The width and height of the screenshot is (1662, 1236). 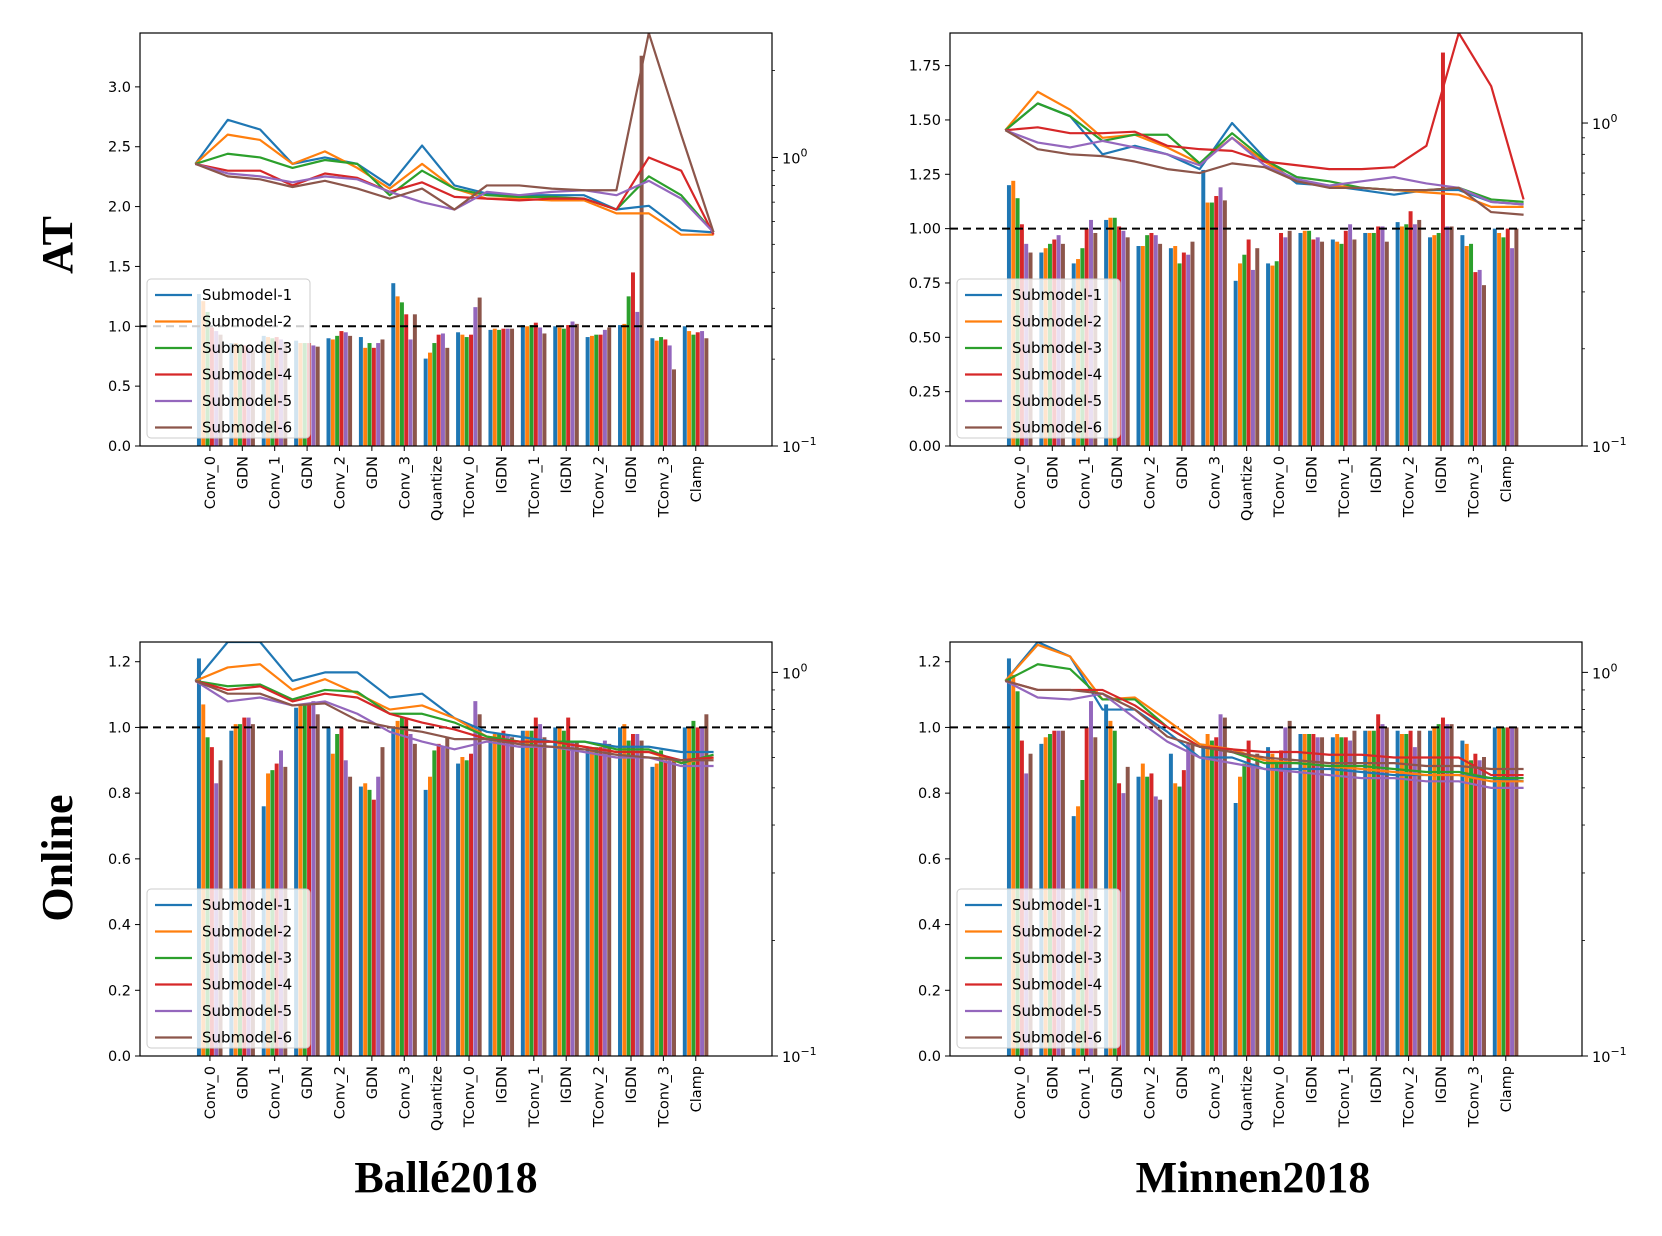 I want to click on bar-submodel-3-clamp, so click(x=1503, y=341).